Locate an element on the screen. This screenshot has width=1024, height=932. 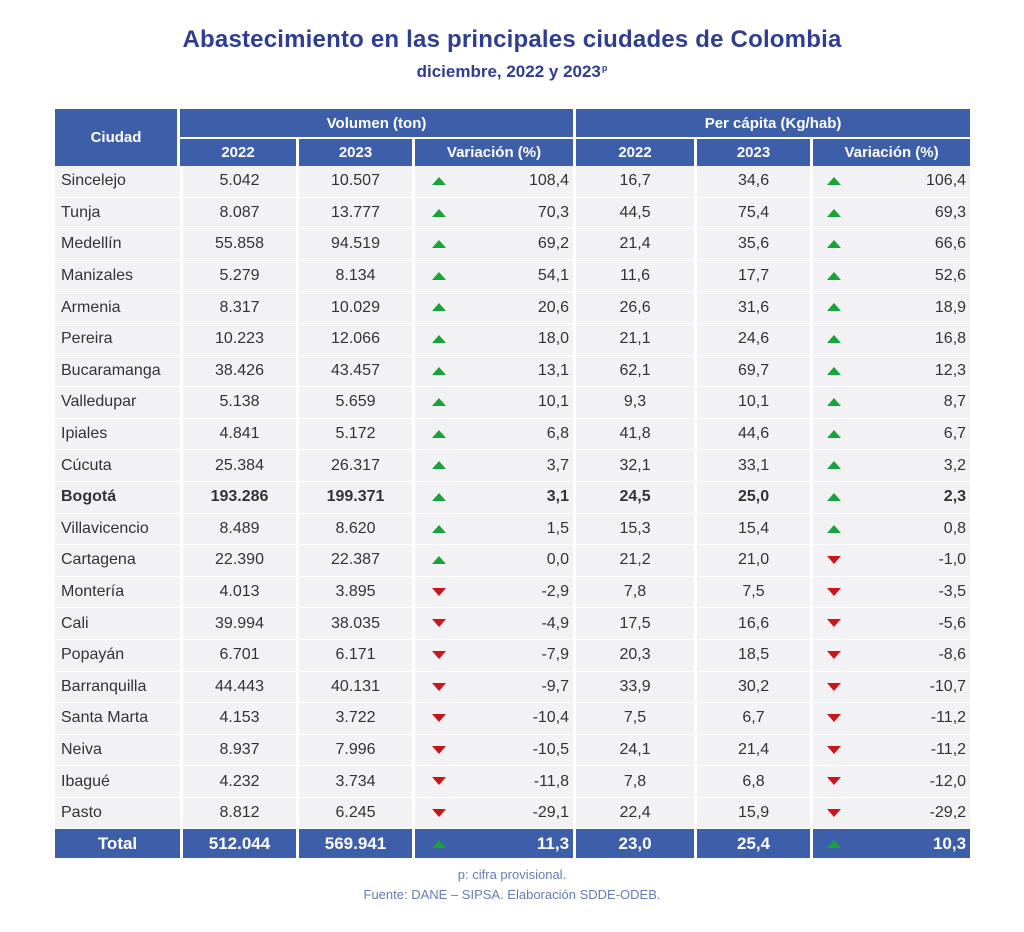
volume-variation-cell: 10,1 is located at coordinates (518, 403).